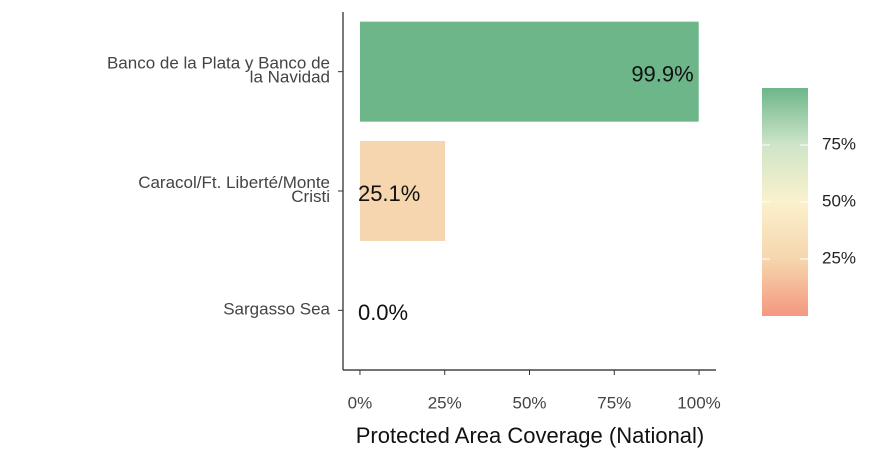  I want to click on x-tick-label: 100%, so click(698, 402).